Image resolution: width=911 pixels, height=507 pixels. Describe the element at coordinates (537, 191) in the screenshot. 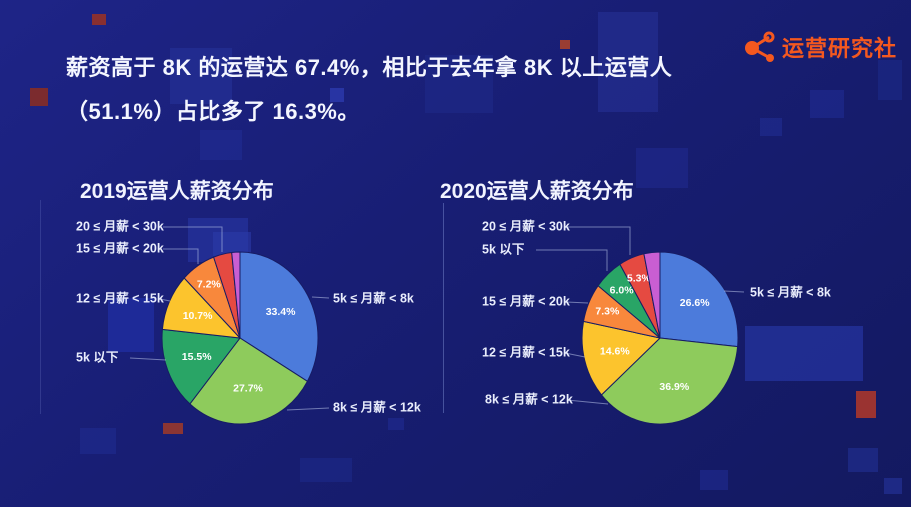

I see `chart-title: 2020运营人薪资分布` at that location.